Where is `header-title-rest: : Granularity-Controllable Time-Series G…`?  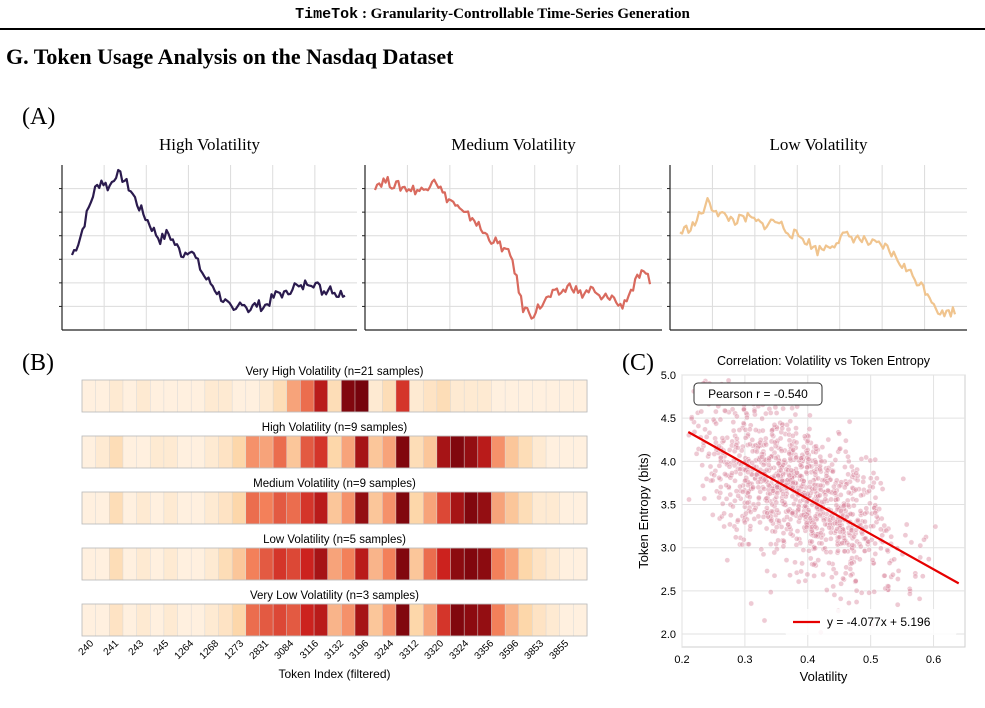
header-title-rest: : Granularity-Controllable Time-Series G… is located at coordinates (524, 14).